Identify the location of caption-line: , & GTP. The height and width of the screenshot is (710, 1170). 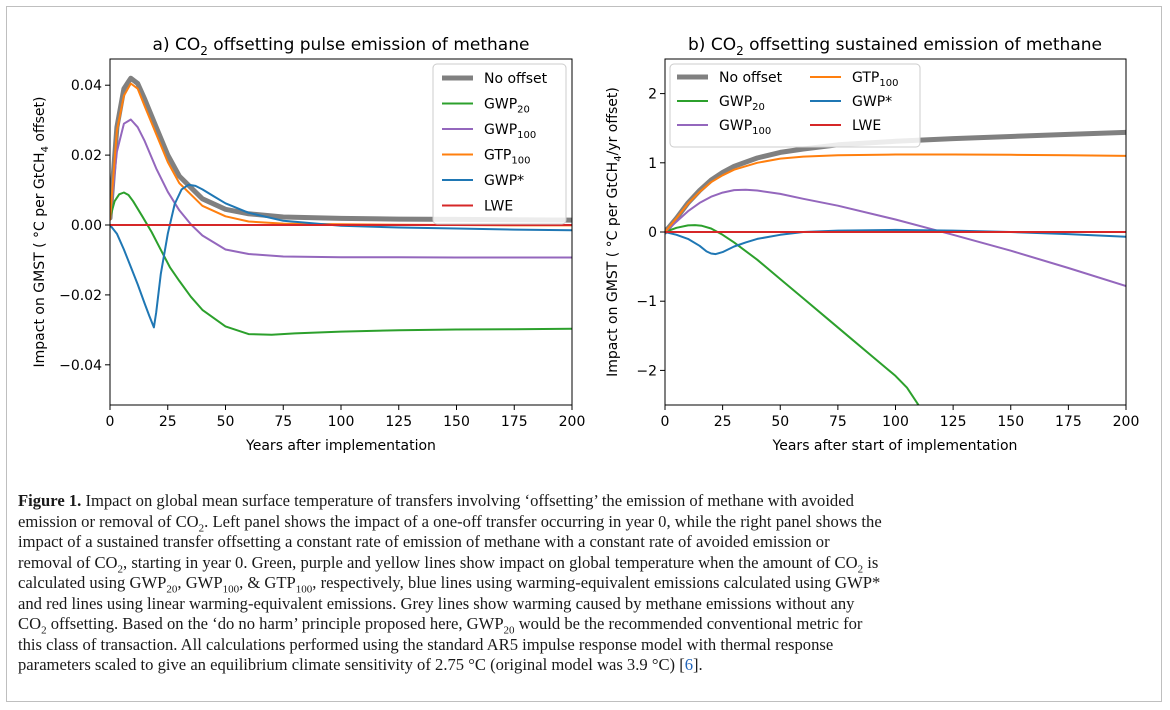
(267, 582).